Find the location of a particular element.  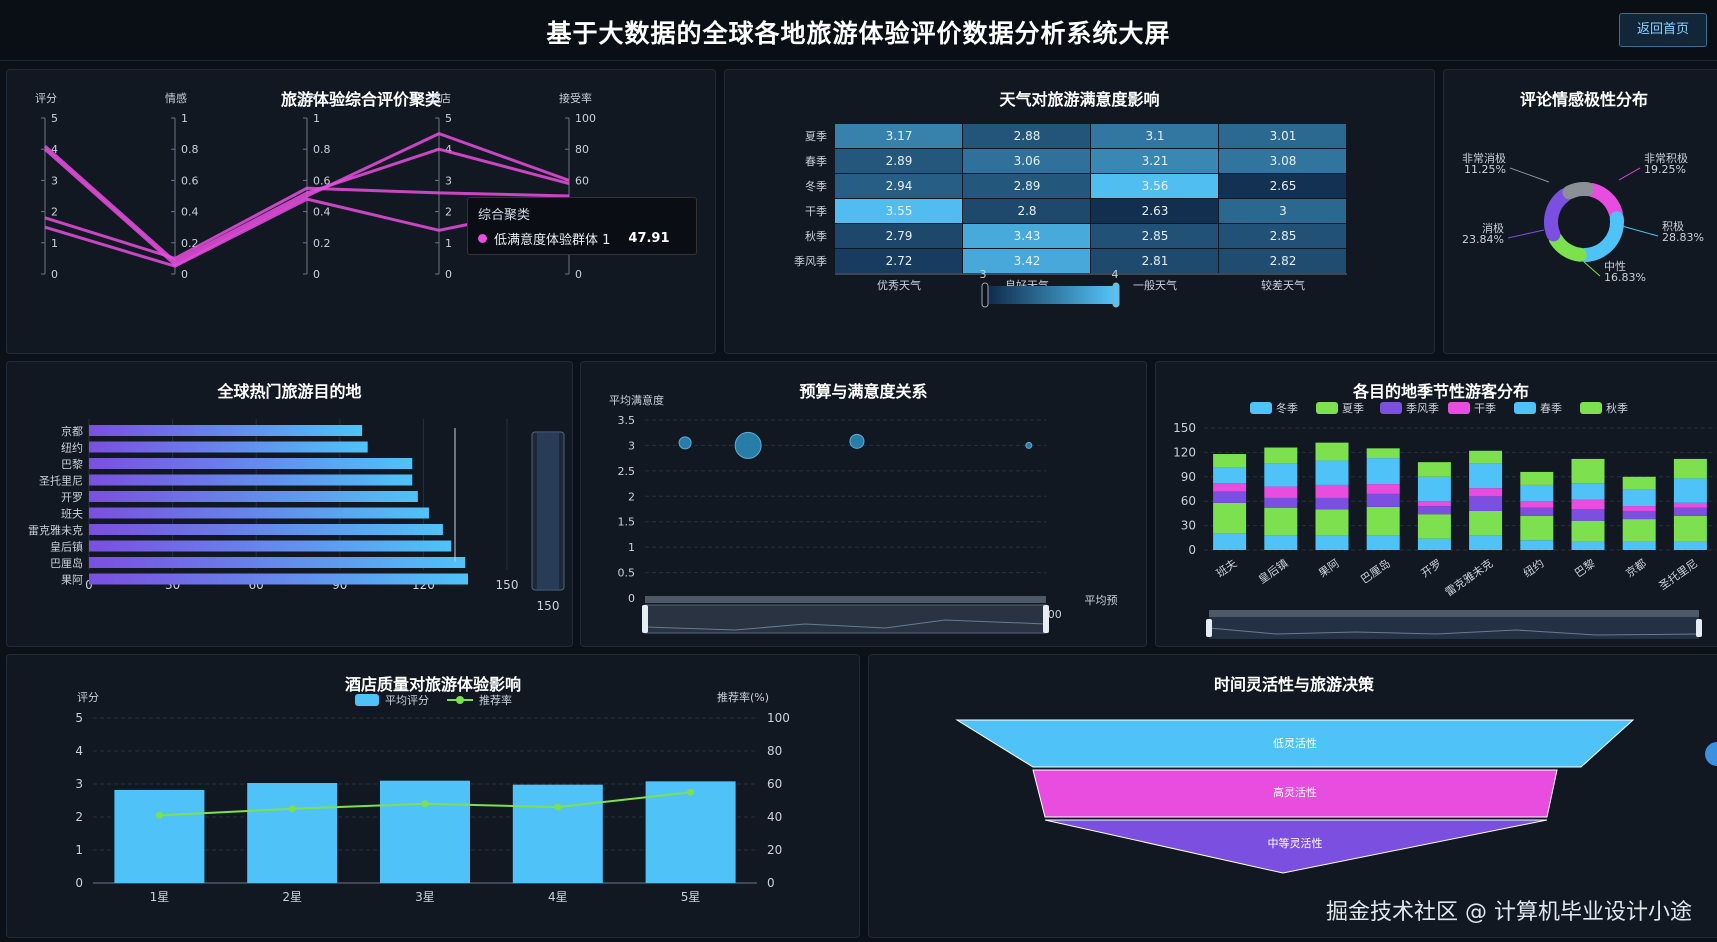

seasonal-x-label: 雷克雅未克 is located at coordinates (1468, 577).